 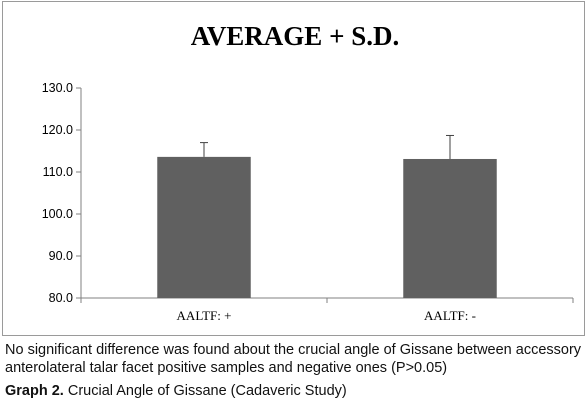 I want to click on y-tick-label: 90.0, so click(x=61, y=256).